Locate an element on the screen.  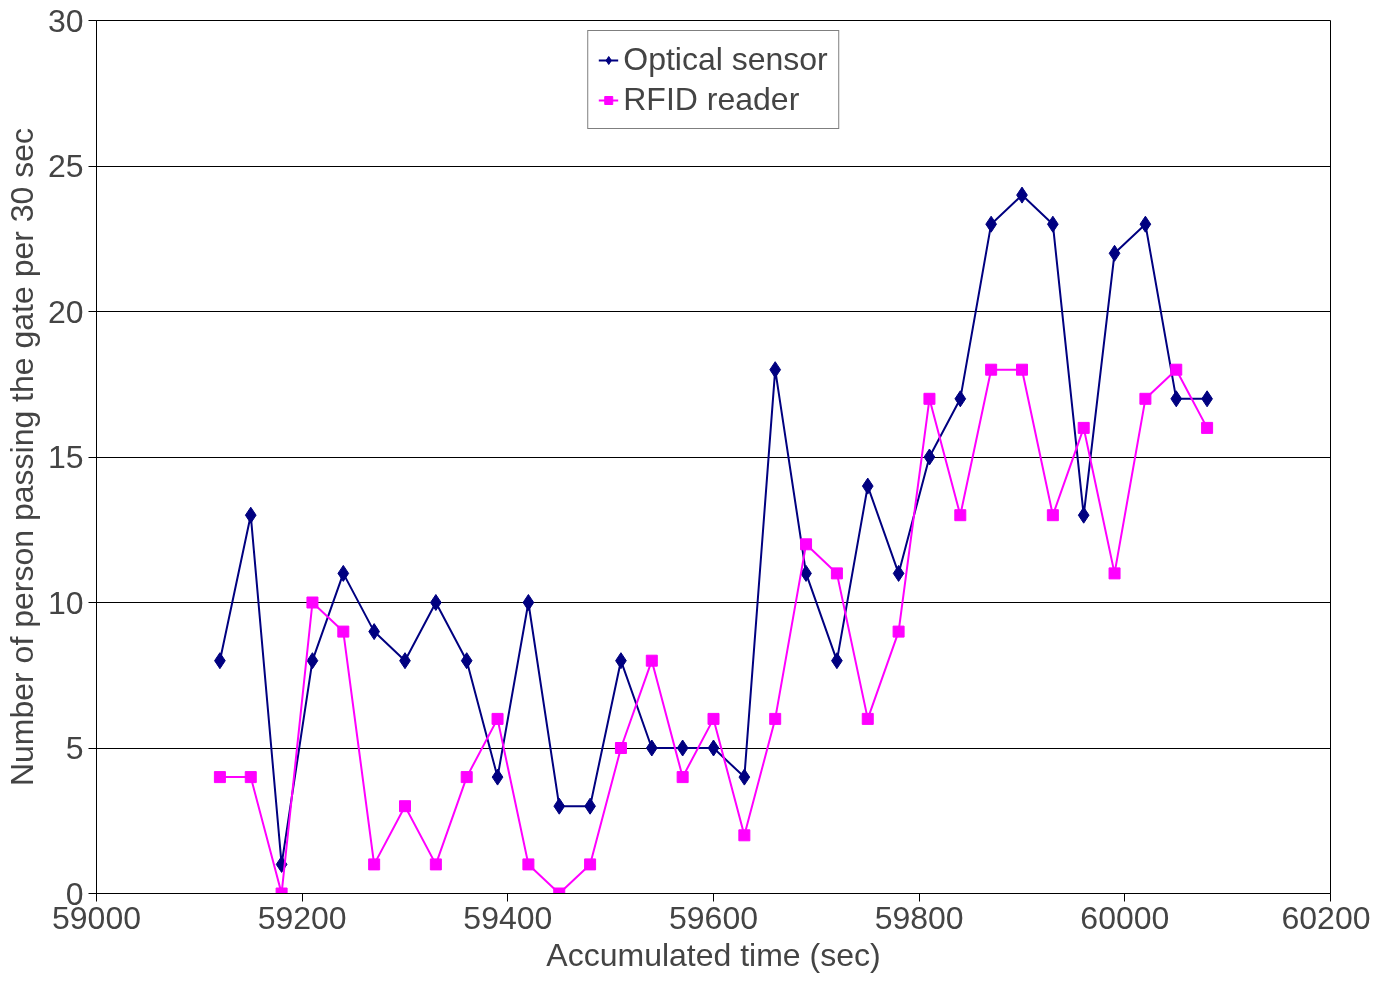
y-tick-label: 20 is located at coordinates (65, 311).